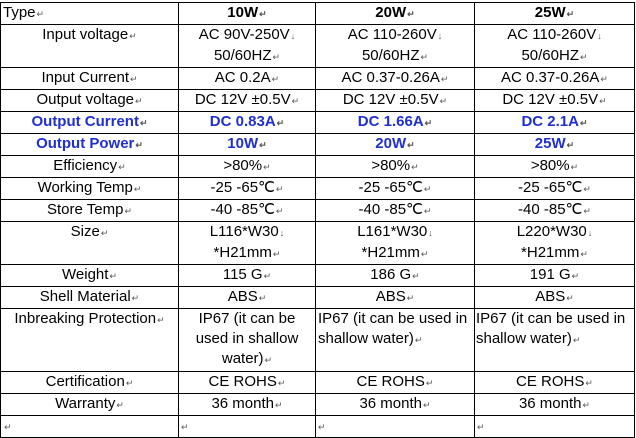  I want to click on row-empty: ↵ ↵ ↵ ↵, so click(317, 426).